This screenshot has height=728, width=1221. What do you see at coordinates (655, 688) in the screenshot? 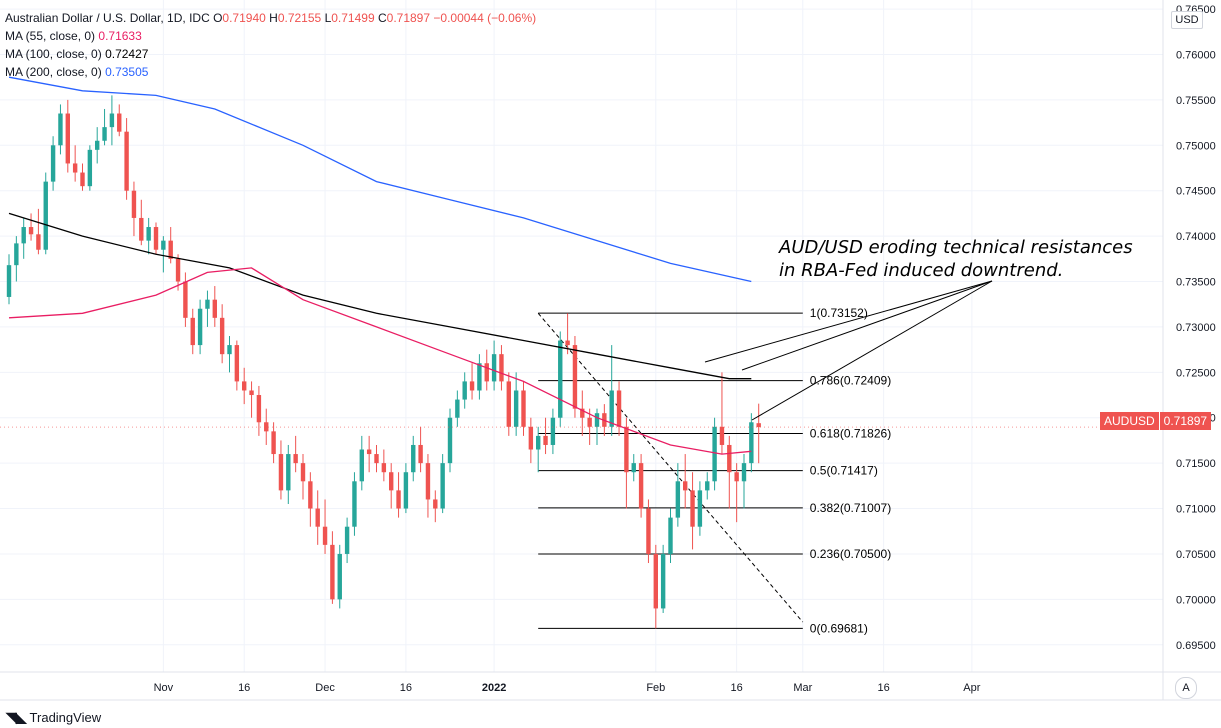
I see `x-tick-label: Feb` at bounding box center [655, 688].